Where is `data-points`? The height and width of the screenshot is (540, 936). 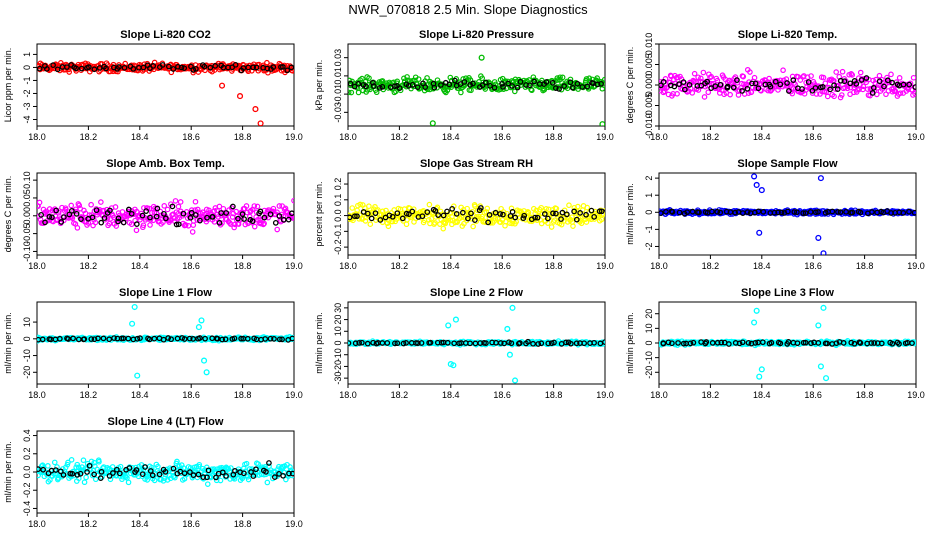
data-points is located at coordinates (165, 472).